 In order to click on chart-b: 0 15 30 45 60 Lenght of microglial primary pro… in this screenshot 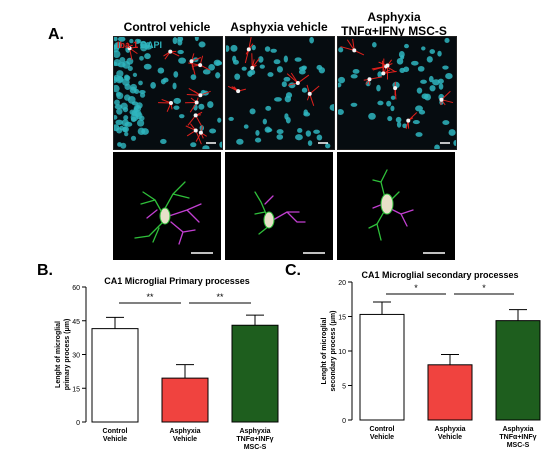, I will do `click(167, 368)`.